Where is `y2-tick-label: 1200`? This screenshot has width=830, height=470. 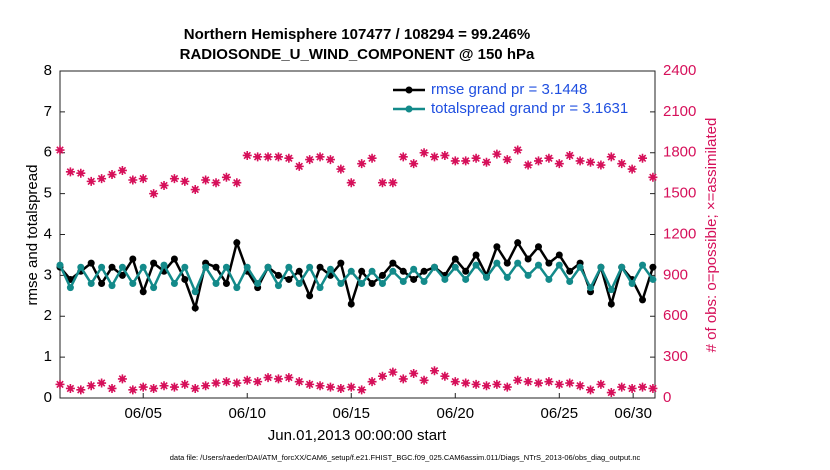
y2-tick-label: 1200 is located at coordinates (679, 233).